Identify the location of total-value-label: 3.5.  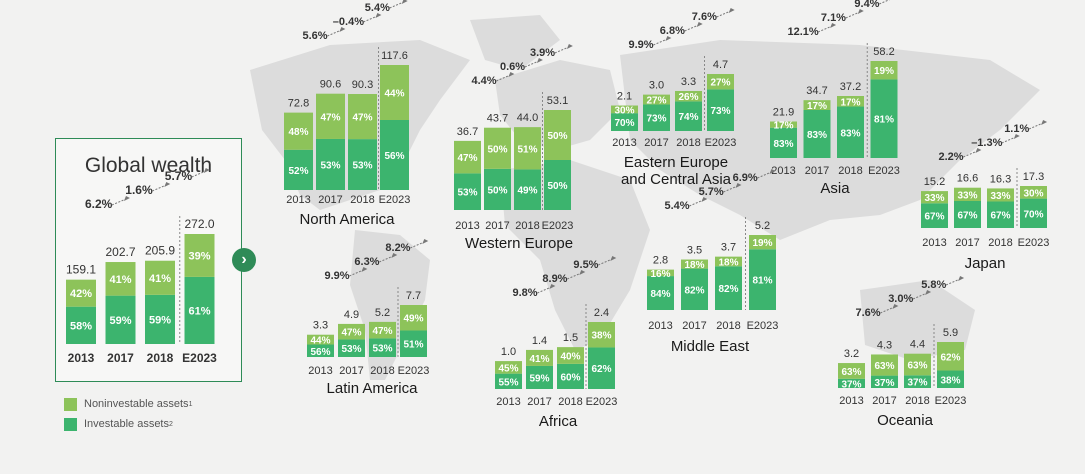
(694, 251).